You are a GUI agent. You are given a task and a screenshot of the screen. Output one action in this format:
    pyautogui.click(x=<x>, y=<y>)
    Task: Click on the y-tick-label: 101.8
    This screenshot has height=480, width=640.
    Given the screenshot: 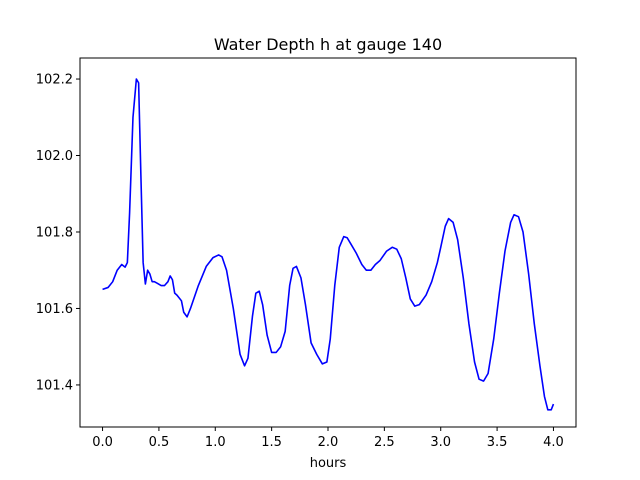 What is the action you would take?
    pyautogui.click(x=54, y=232)
    